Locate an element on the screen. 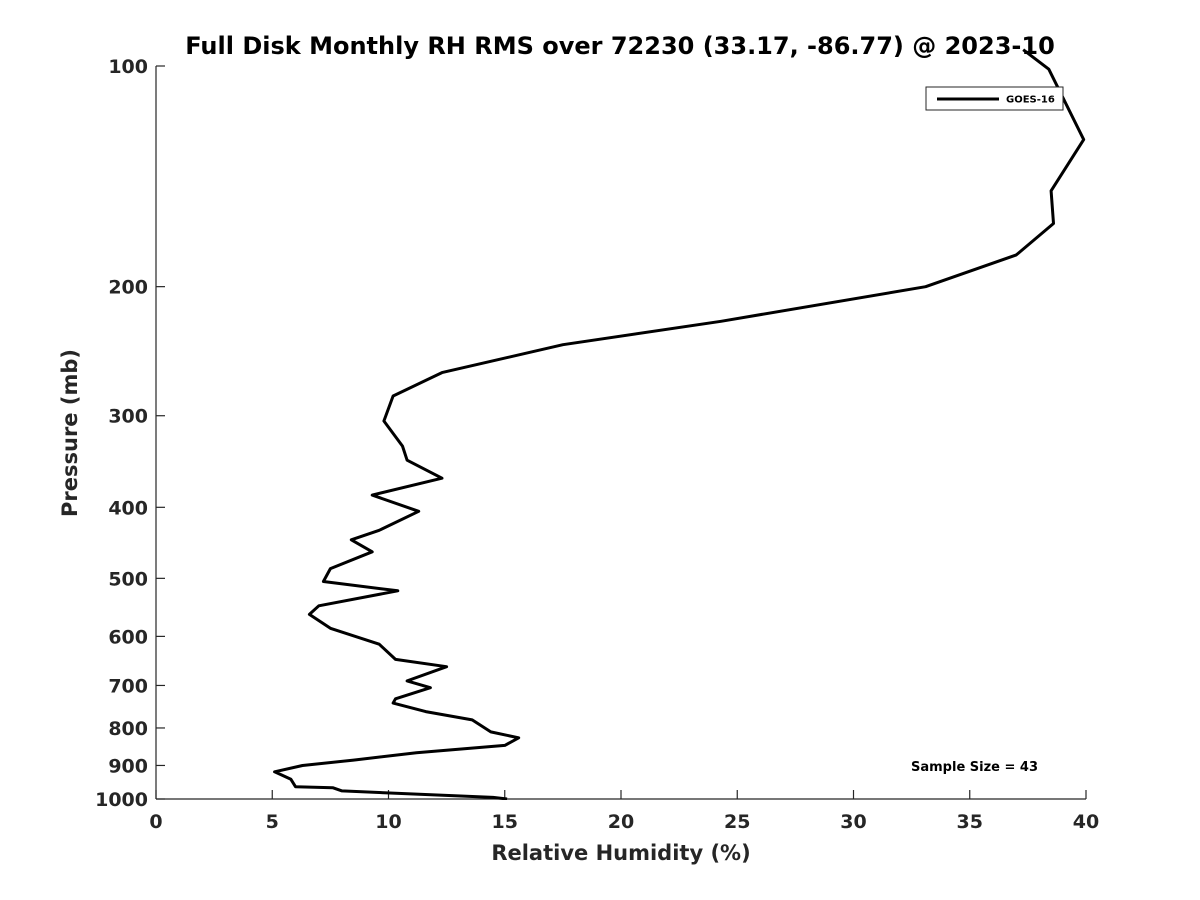  x-tick-label: 5 is located at coordinates (272, 822).